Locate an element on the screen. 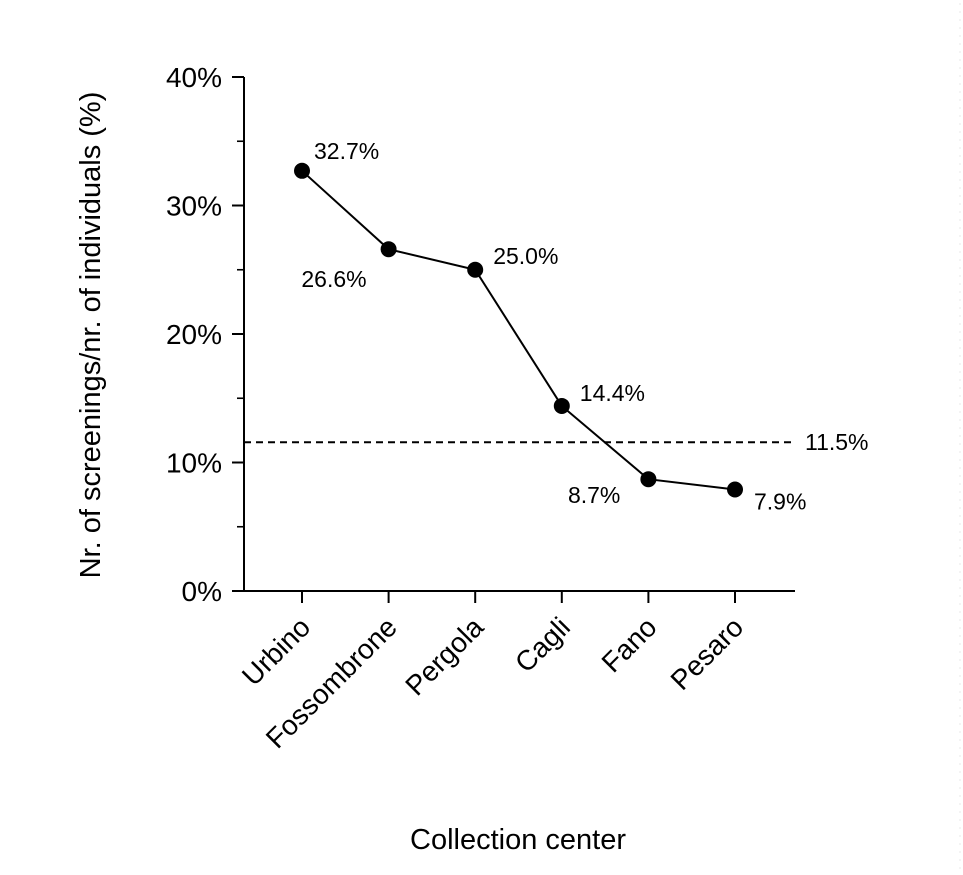 Image resolution: width=963 pixels, height=875 pixels. data-label: 26.6% is located at coordinates (333, 279).